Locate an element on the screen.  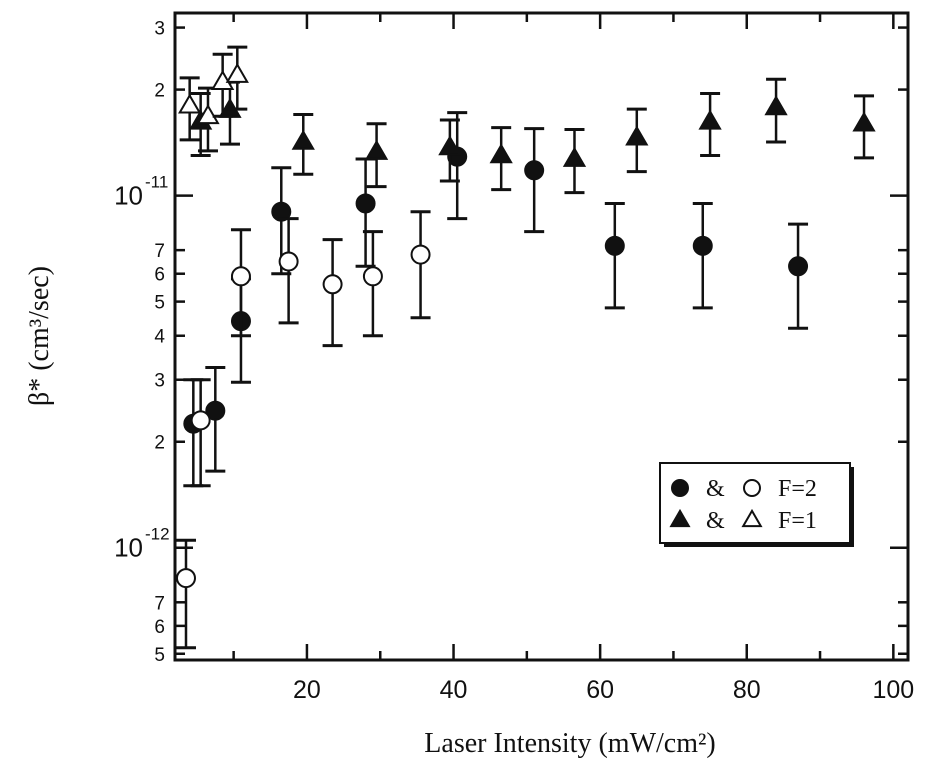
x-tick-label: 100 is located at coordinates (893, 690).